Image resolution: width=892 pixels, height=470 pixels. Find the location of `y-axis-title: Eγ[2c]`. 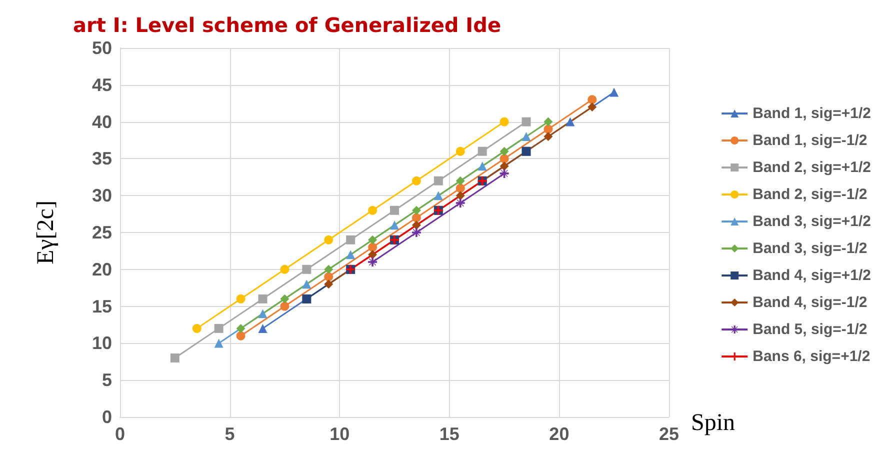

y-axis-title: Eγ[2c] is located at coordinates (46, 232).